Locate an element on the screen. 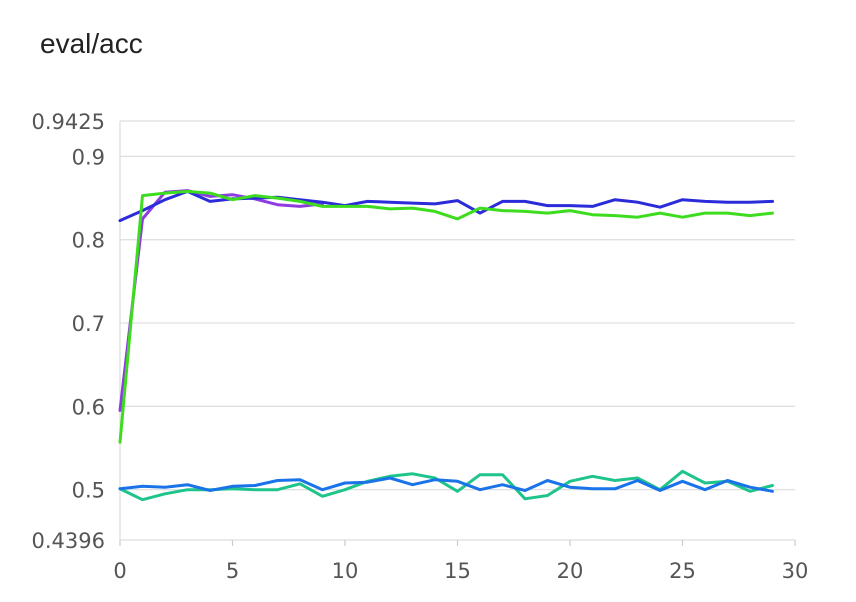 Image resolution: width=856 pixels, height=602 pixels. y-tick-label: 0.9 is located at coordinates (88, 157).